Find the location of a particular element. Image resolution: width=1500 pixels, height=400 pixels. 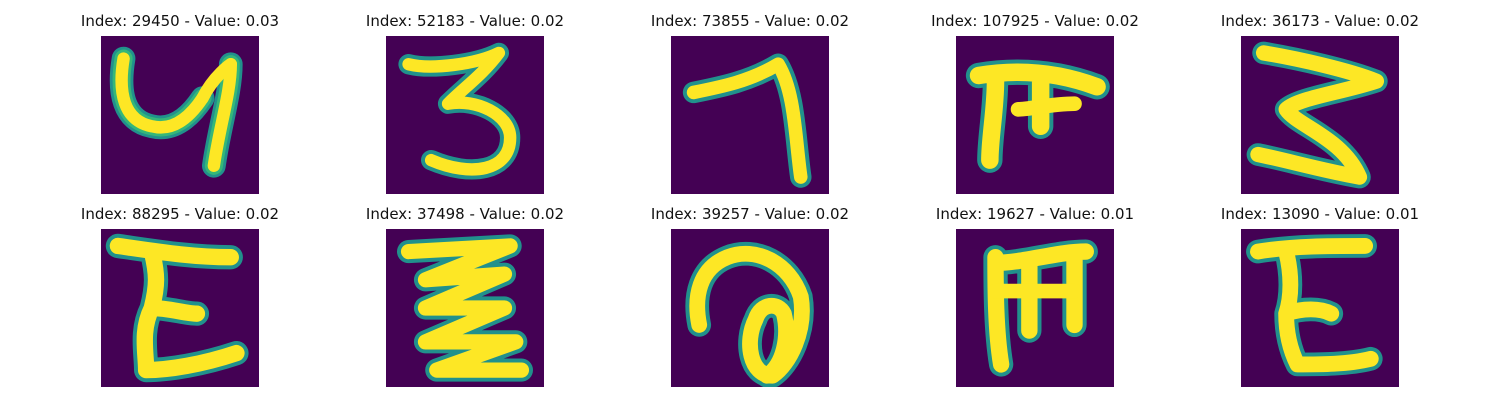

grid-cell: Index: 39257 - Value: 0.02 is located at coordinates (750, 296).